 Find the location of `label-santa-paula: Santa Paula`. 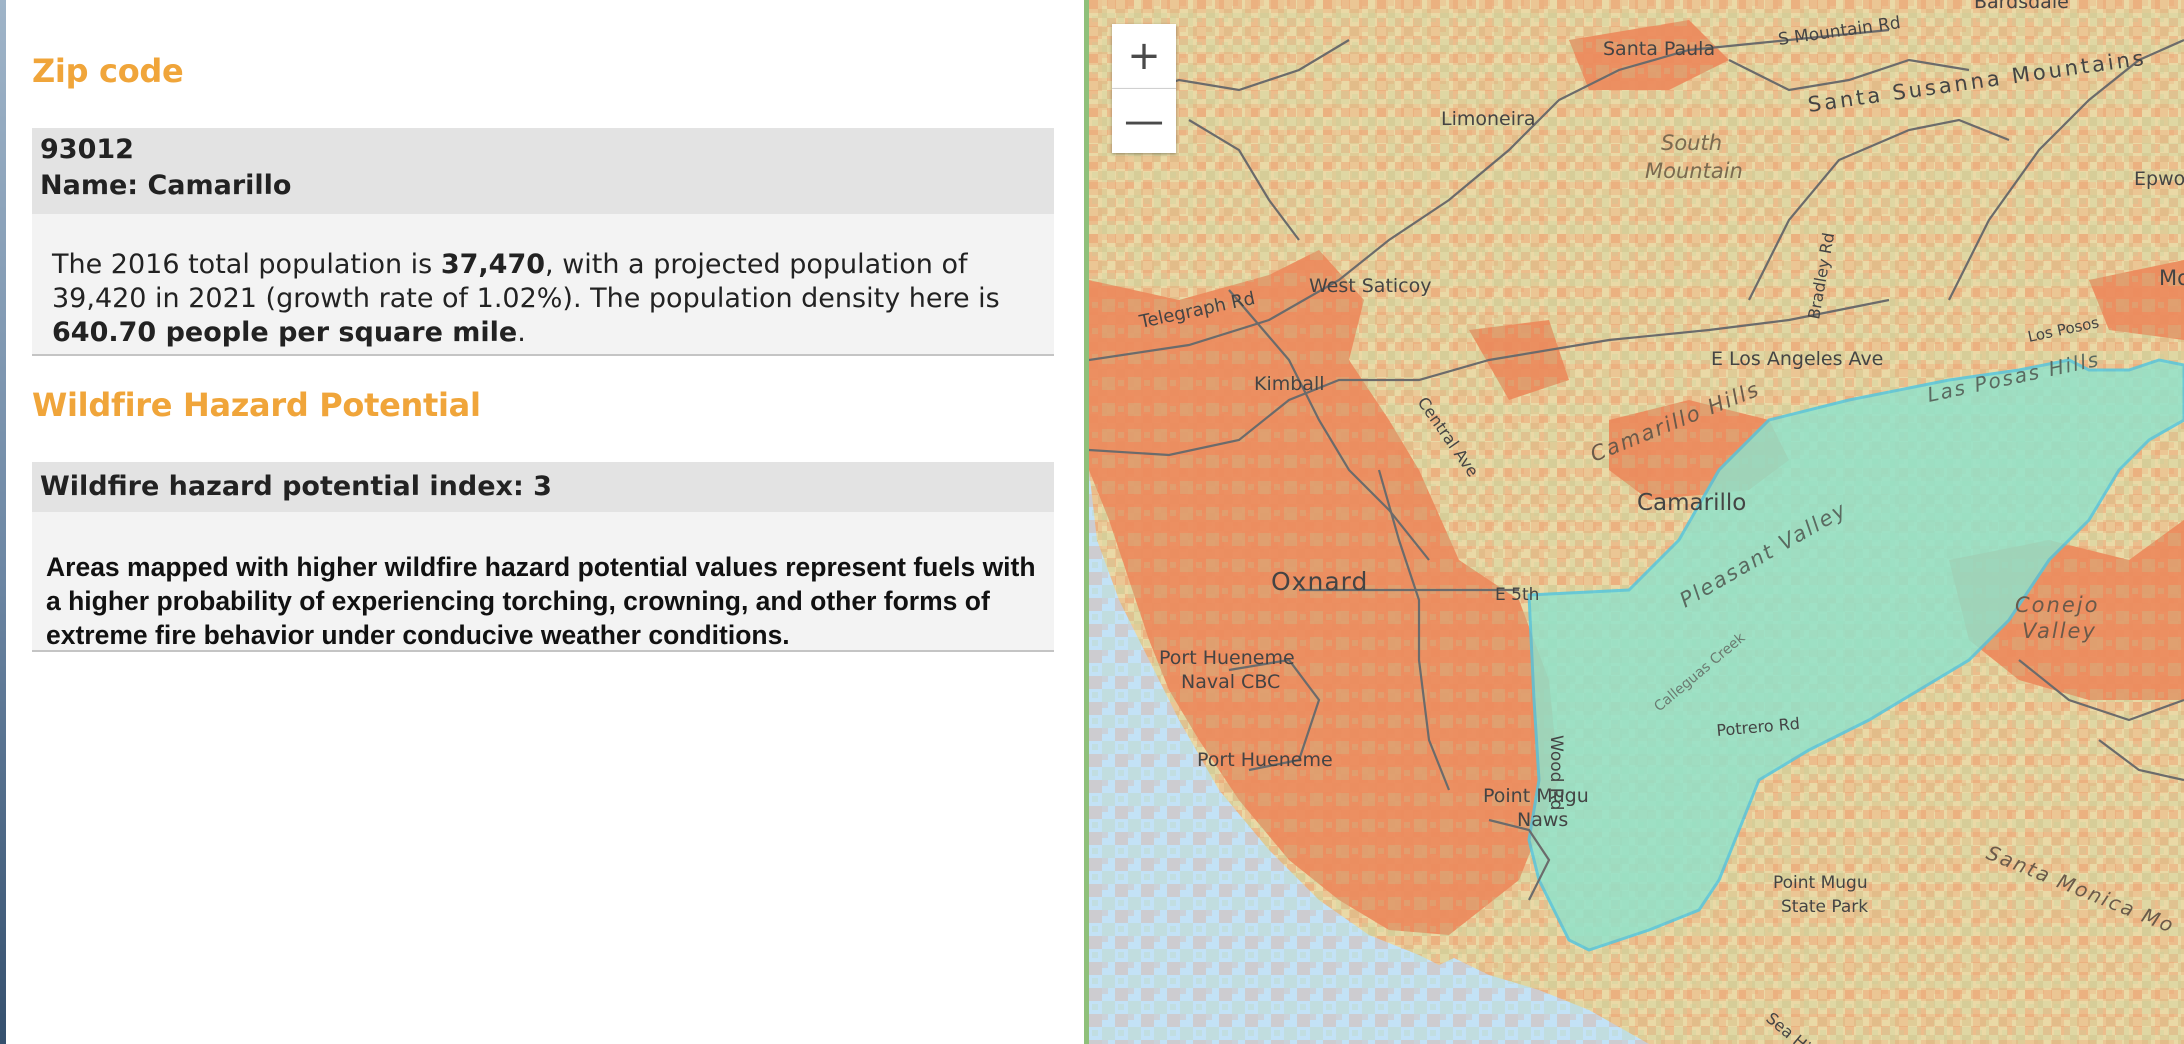

label-santa-paula: Santa Paula is located at coordinates (1659, 49).